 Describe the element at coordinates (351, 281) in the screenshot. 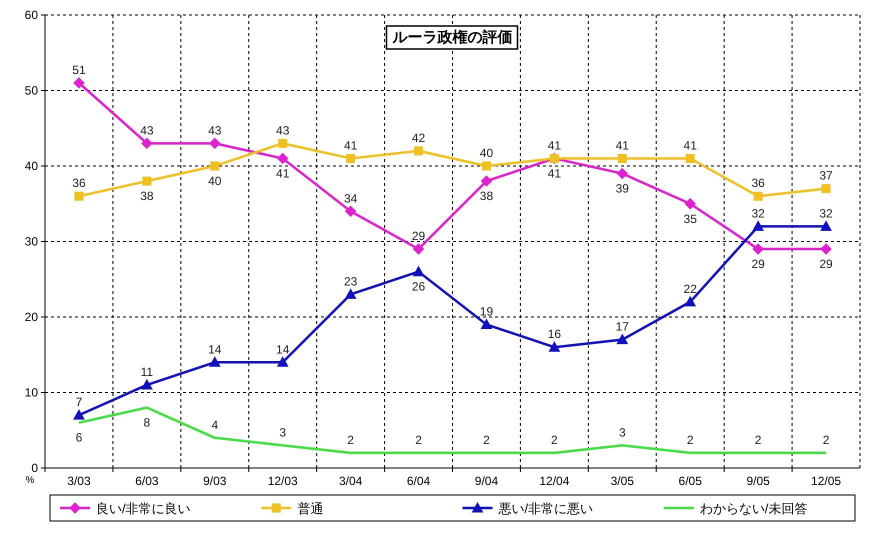

I see `data-label: 23` at that location.